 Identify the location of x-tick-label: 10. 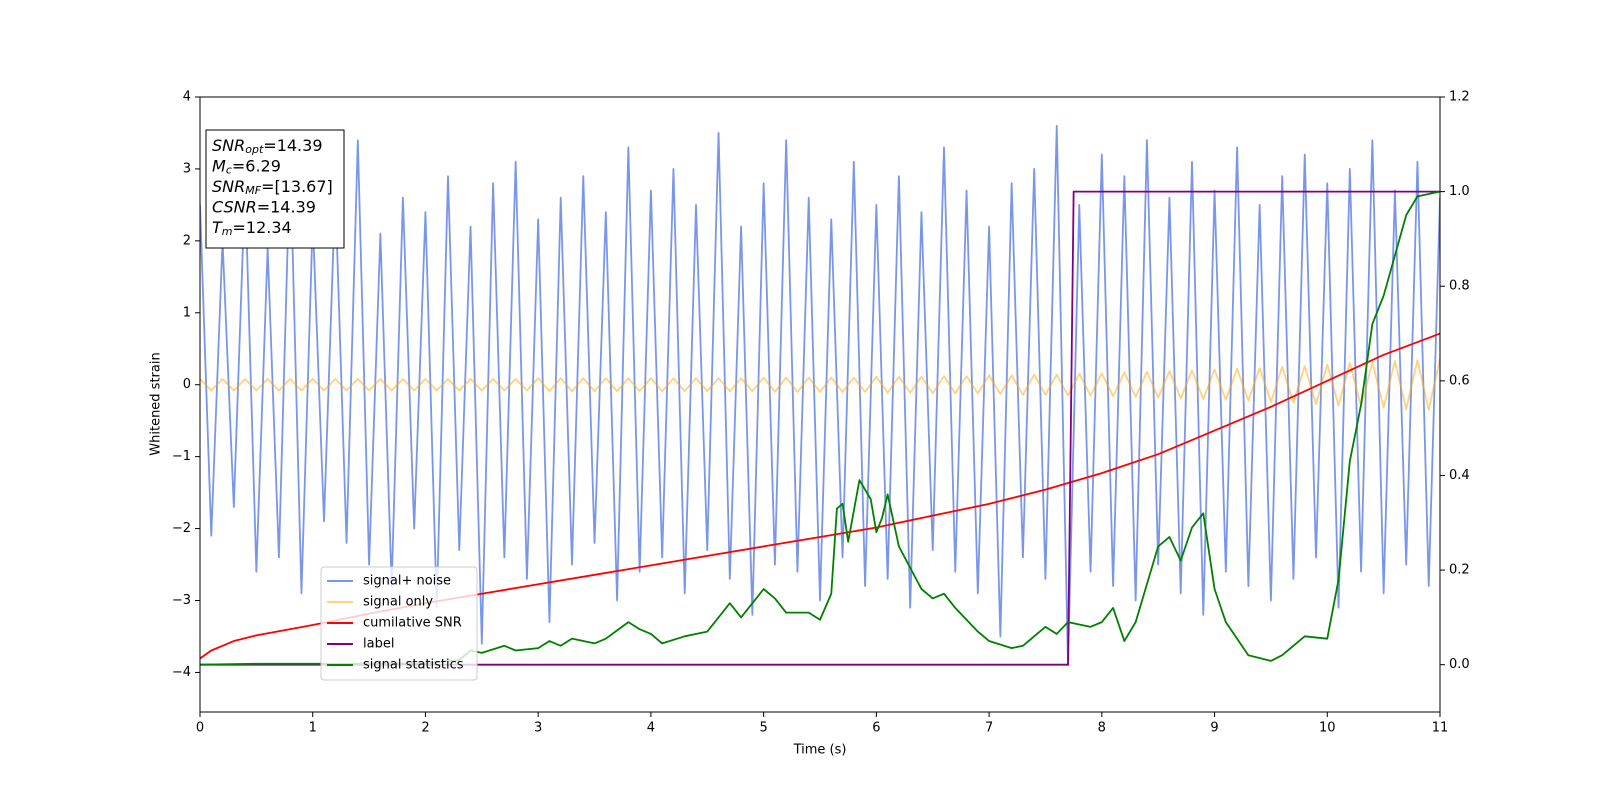
(1327, 728).